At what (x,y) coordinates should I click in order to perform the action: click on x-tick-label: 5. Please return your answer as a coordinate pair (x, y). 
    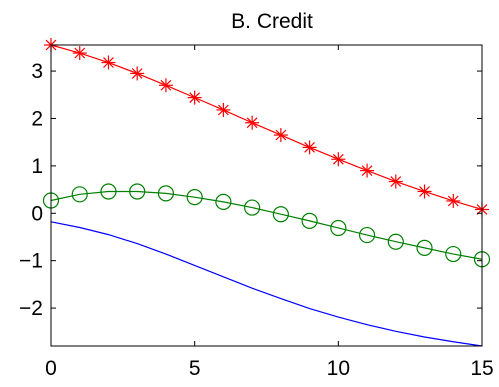
    Looking at the image, I should click on (195, 368).